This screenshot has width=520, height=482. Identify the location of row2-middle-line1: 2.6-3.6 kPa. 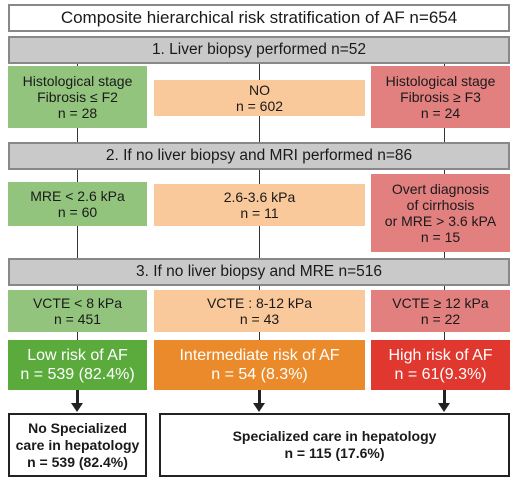
(259, 197).